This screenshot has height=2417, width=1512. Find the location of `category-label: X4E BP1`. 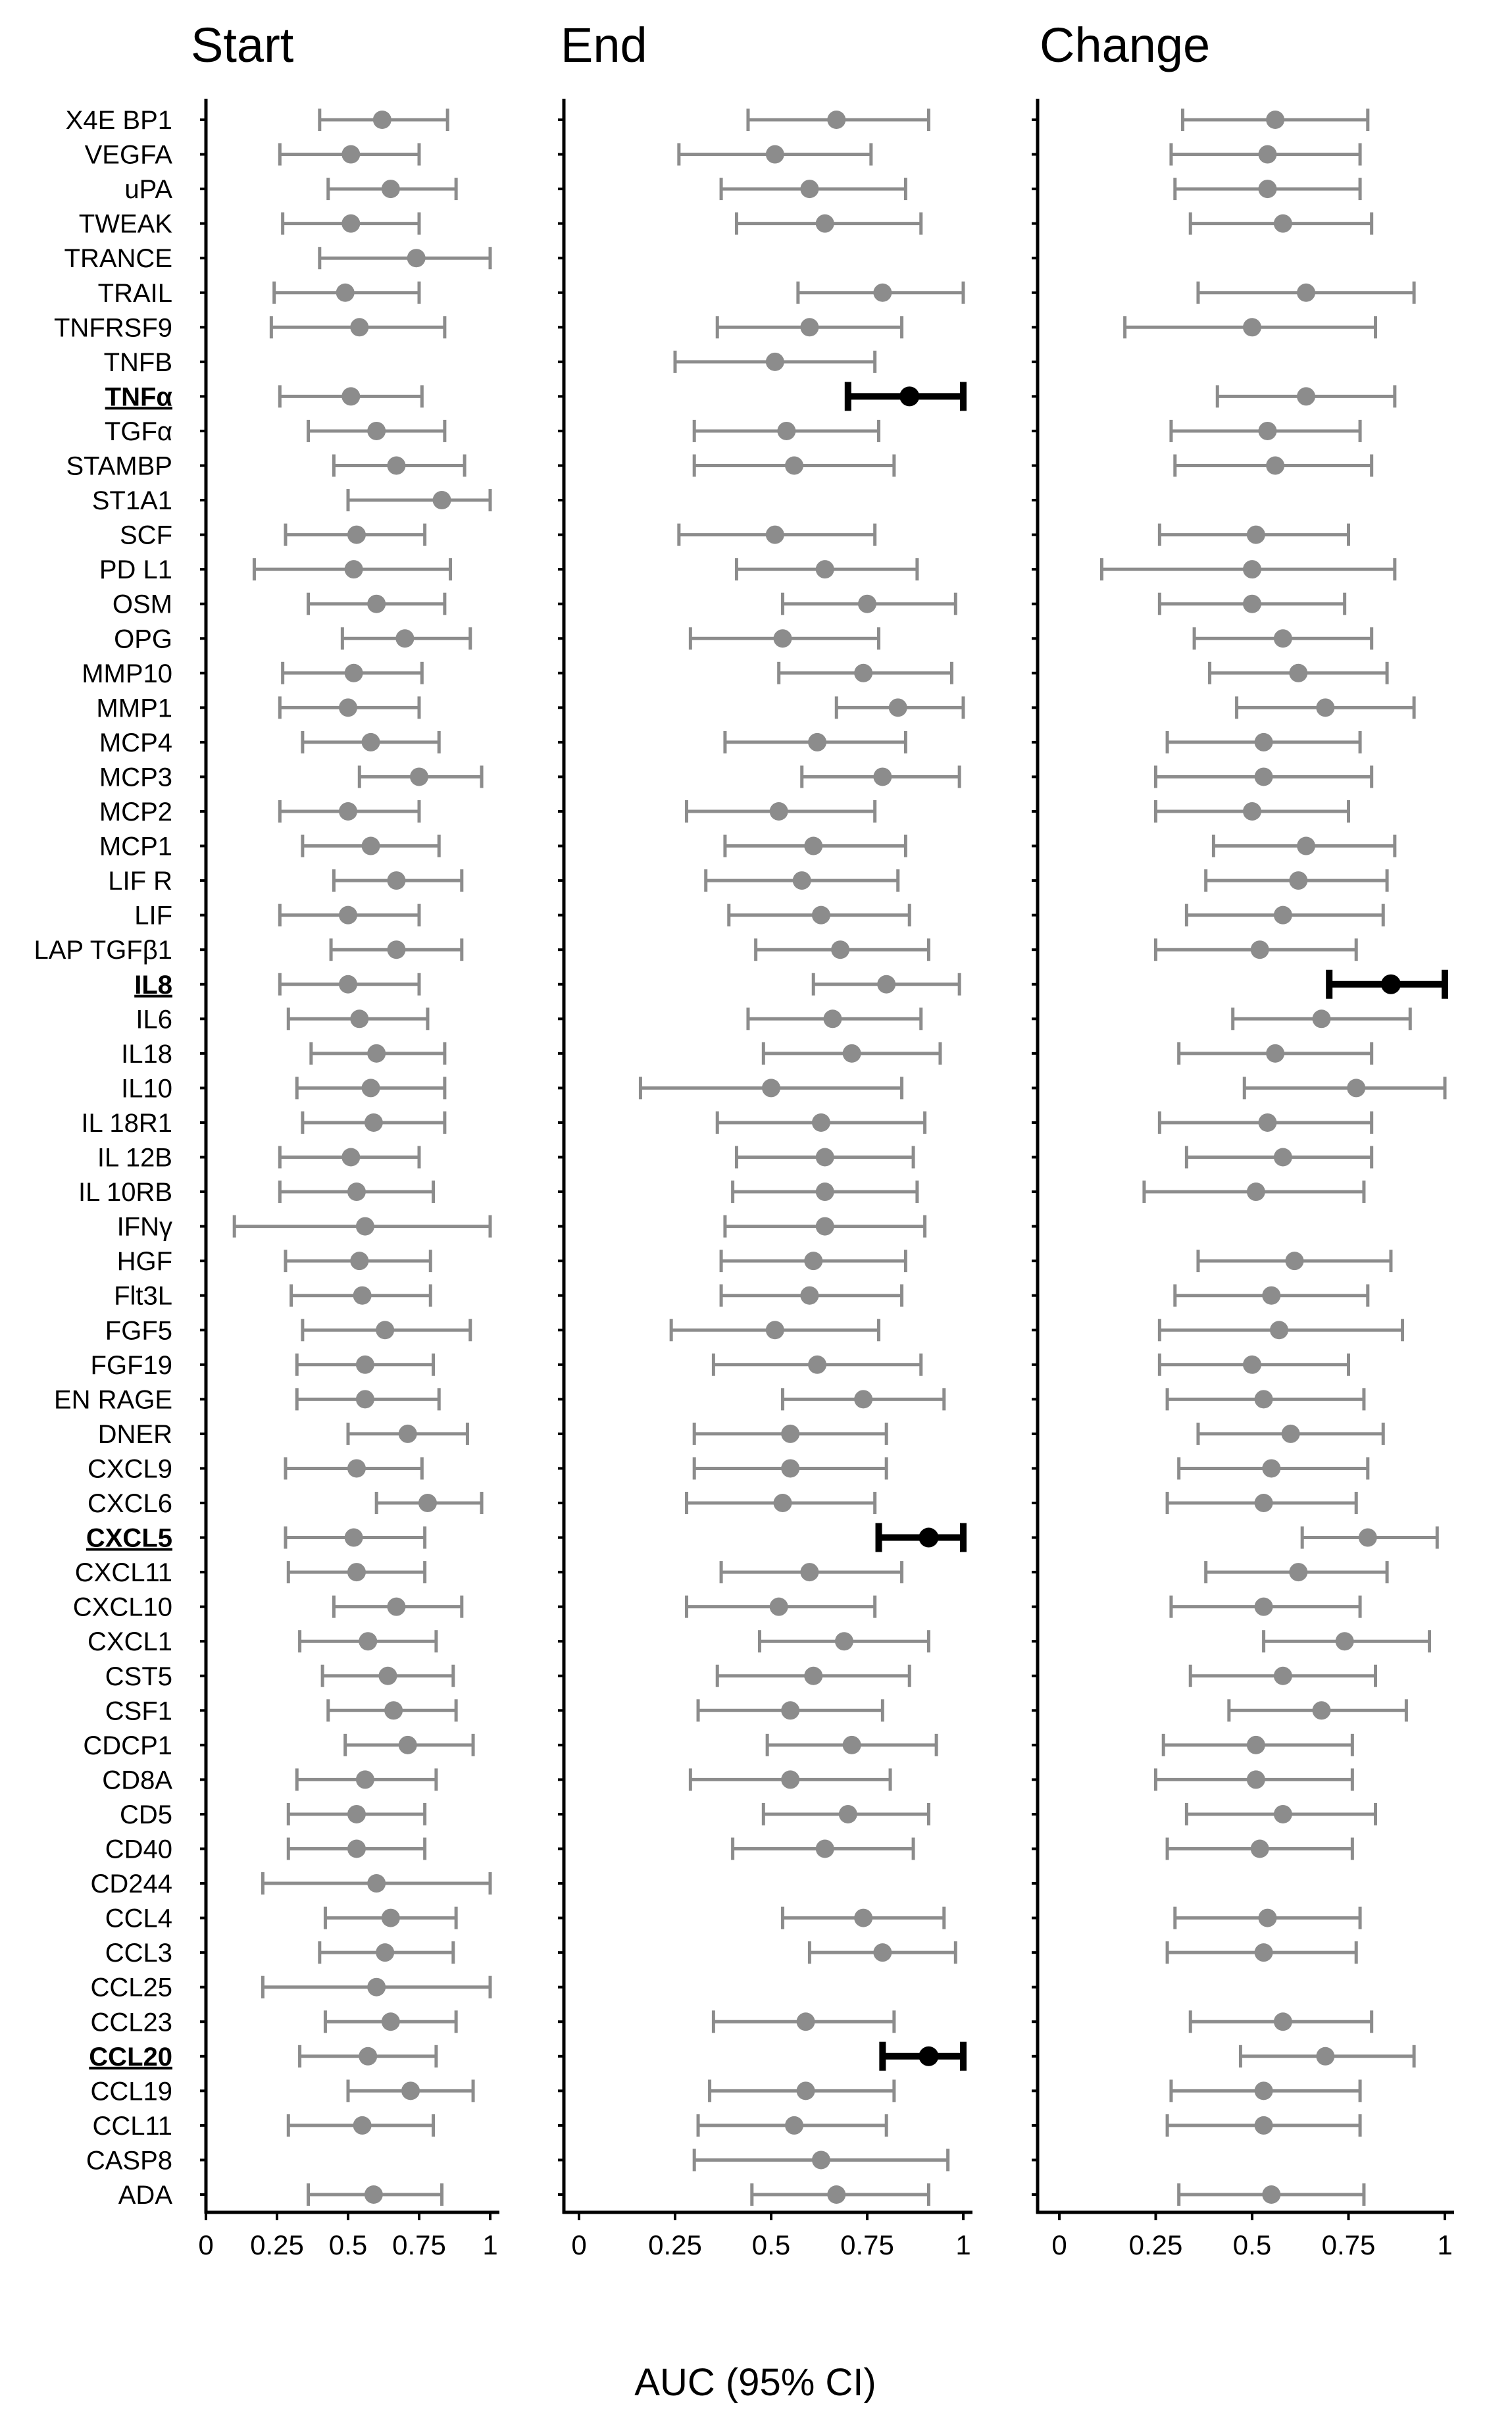

category-label: X4E BP1 is located at coordinates (119, 120).